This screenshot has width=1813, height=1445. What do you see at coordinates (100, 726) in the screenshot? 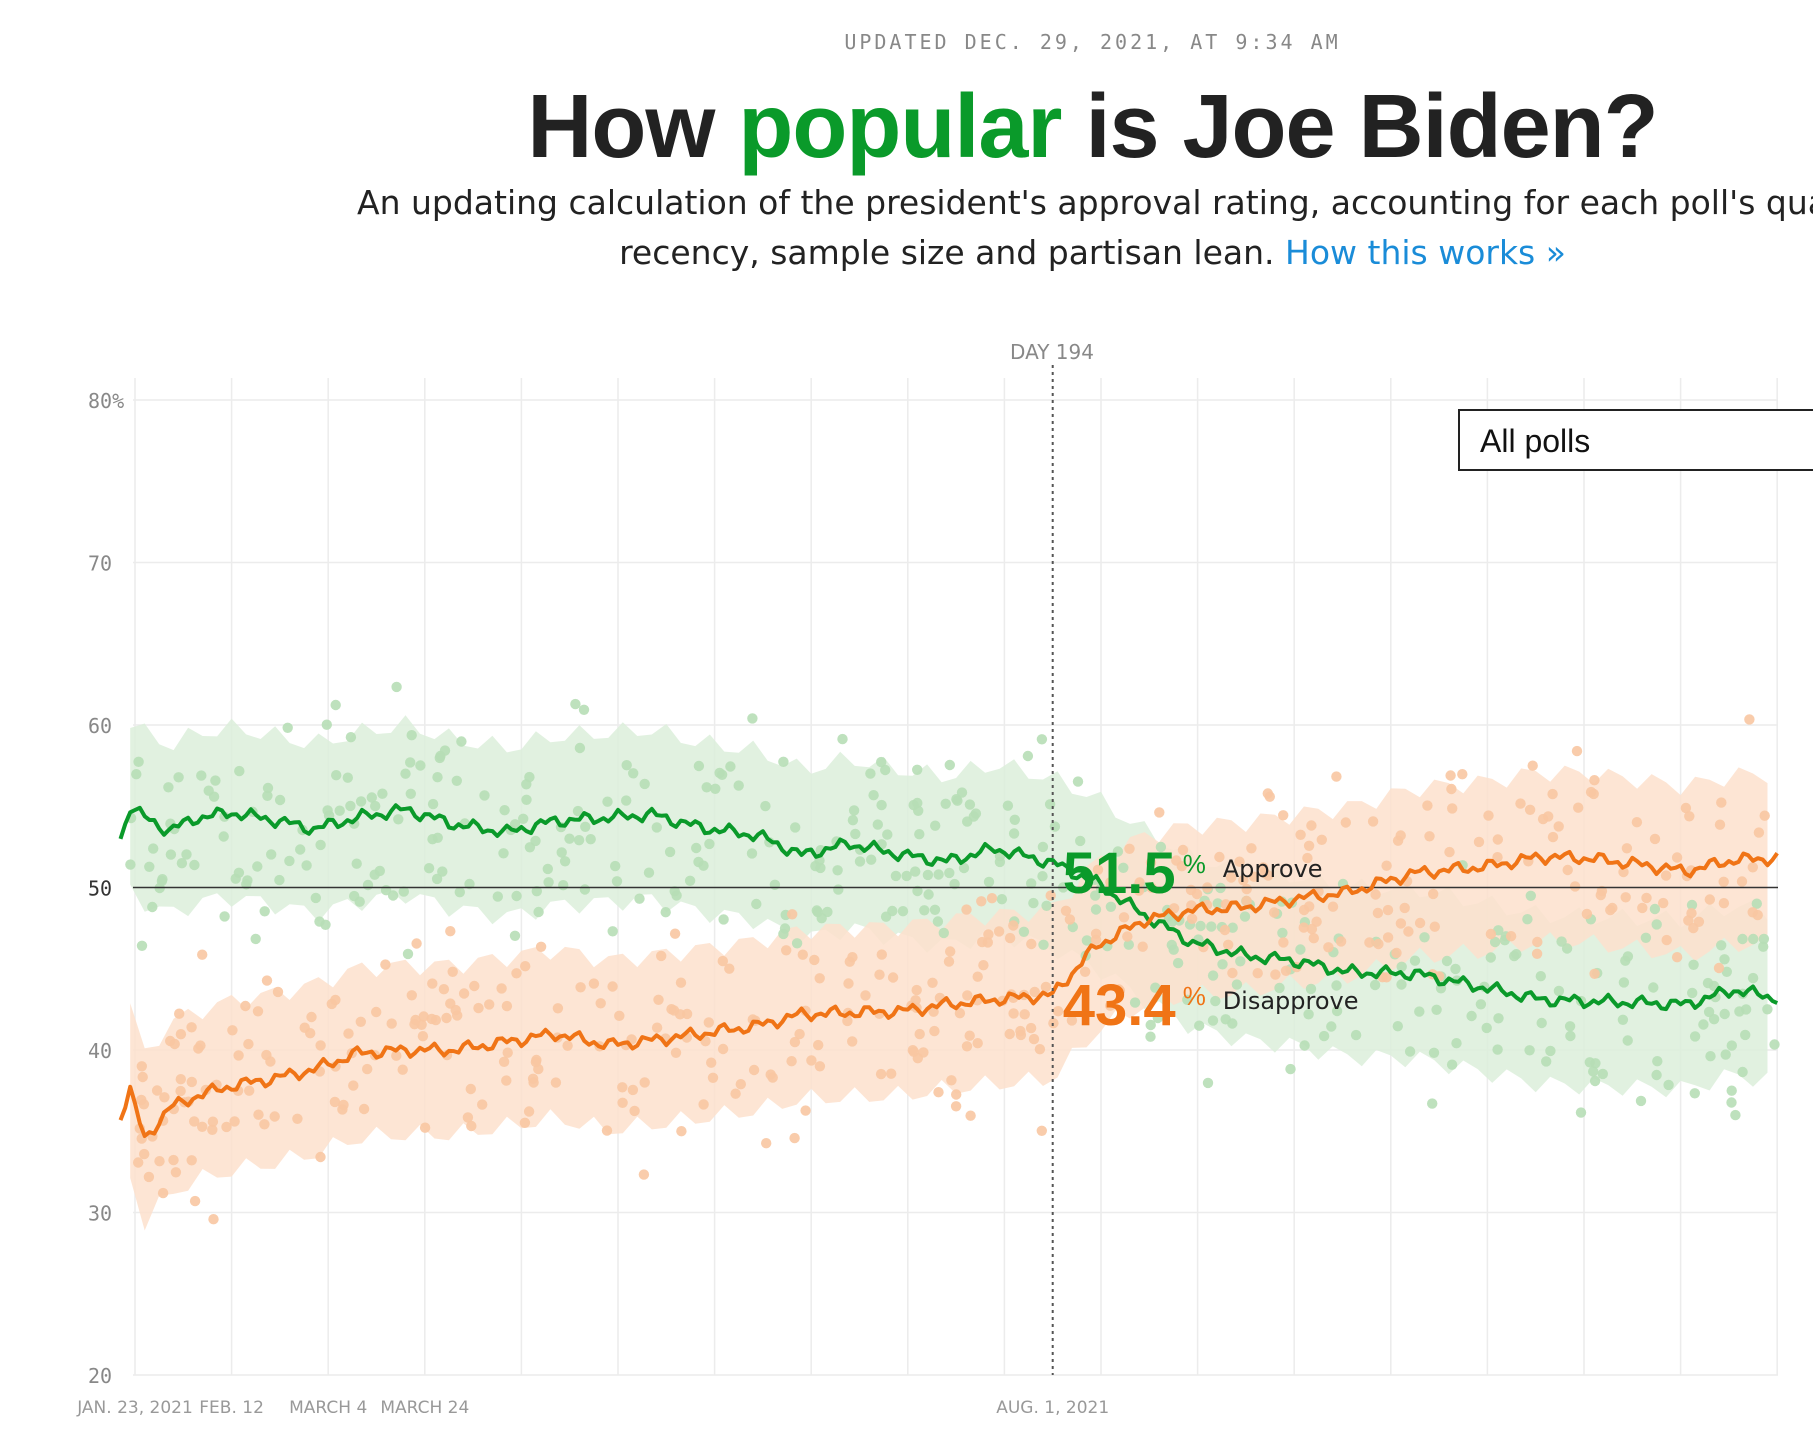
I see `y-tick-label: 60` at bounding box center [100, 726].